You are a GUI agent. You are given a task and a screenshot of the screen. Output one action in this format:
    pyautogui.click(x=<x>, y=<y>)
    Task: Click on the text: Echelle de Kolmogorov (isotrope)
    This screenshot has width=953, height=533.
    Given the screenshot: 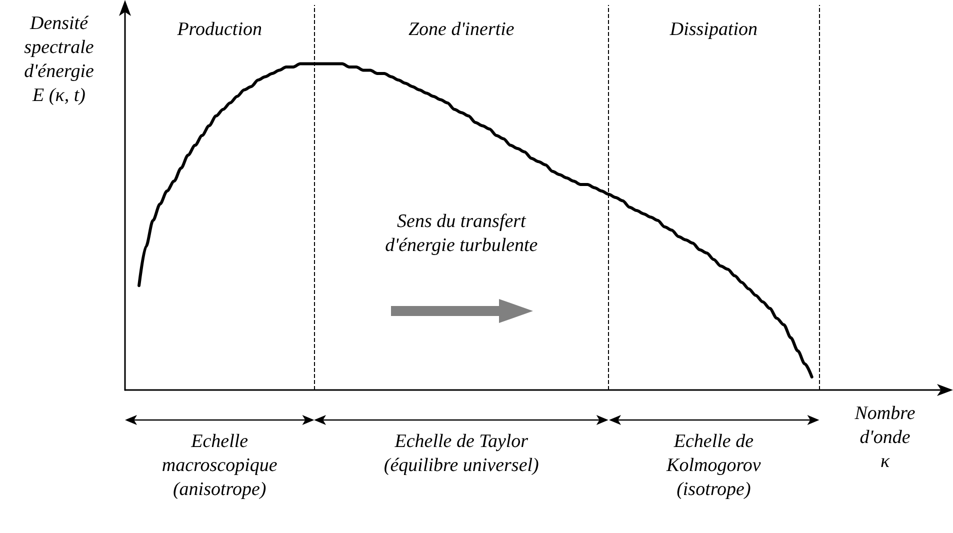 What is the action you would take?
    pyautogui.click(x=713, y=466)
    